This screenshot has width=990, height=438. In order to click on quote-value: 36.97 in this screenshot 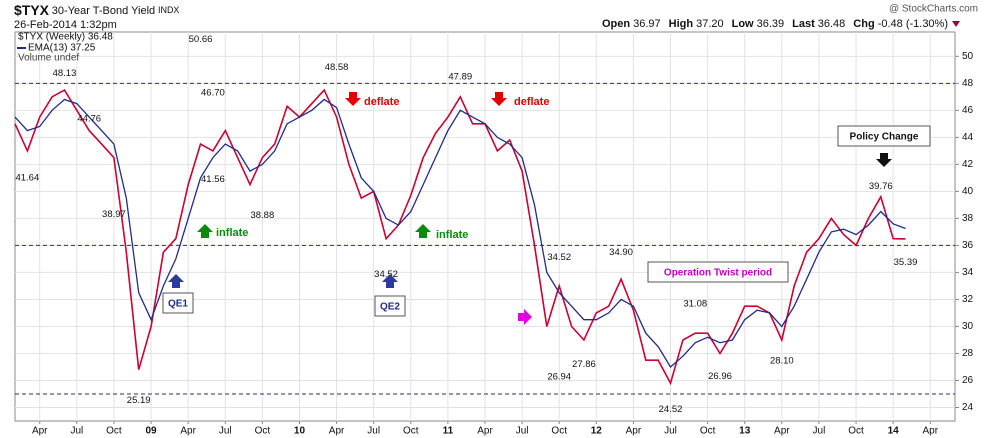, I will do `click(647, 24)`.